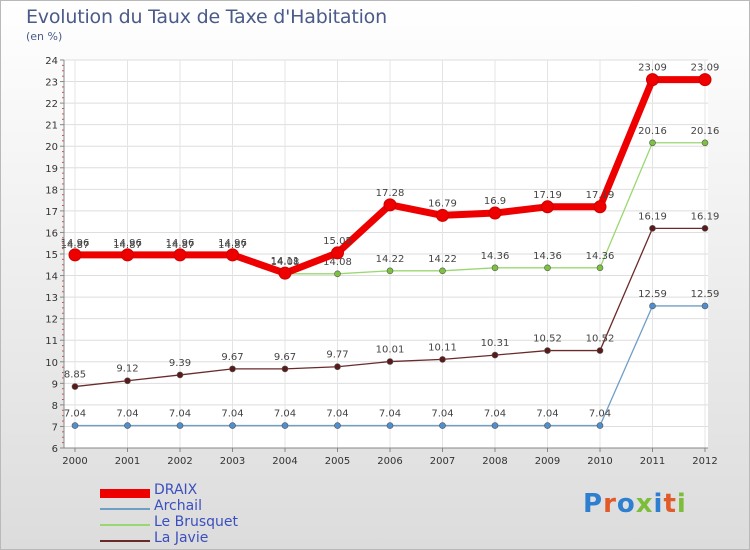 This screenshot has height=550, width=750. What do you see at coordinates (51, 341) in the screenshot?
I see `y-tick-label: 11` at bounding box center [51, 341].